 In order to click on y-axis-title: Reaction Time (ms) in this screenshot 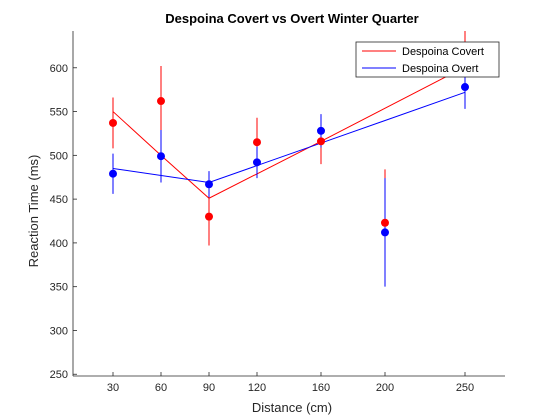, I will do `click(33, 211)`.